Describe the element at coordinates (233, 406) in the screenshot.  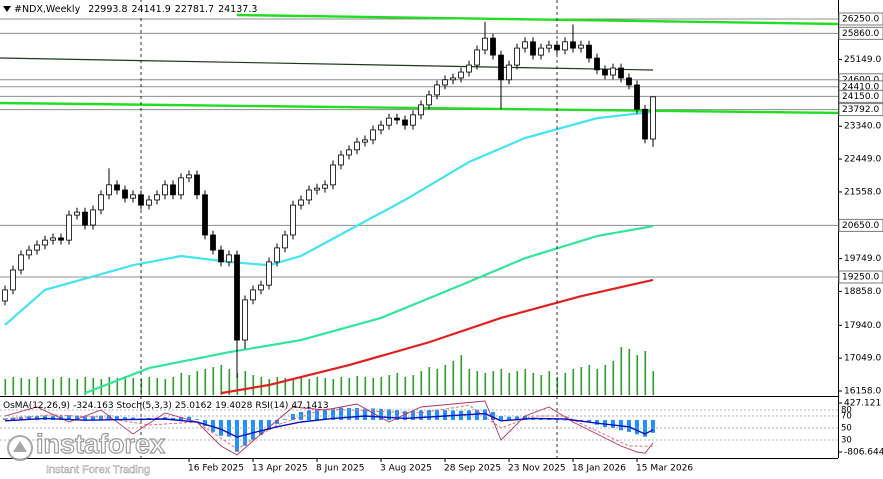
I see `stoch-signal-value: 19.4028` at that location.